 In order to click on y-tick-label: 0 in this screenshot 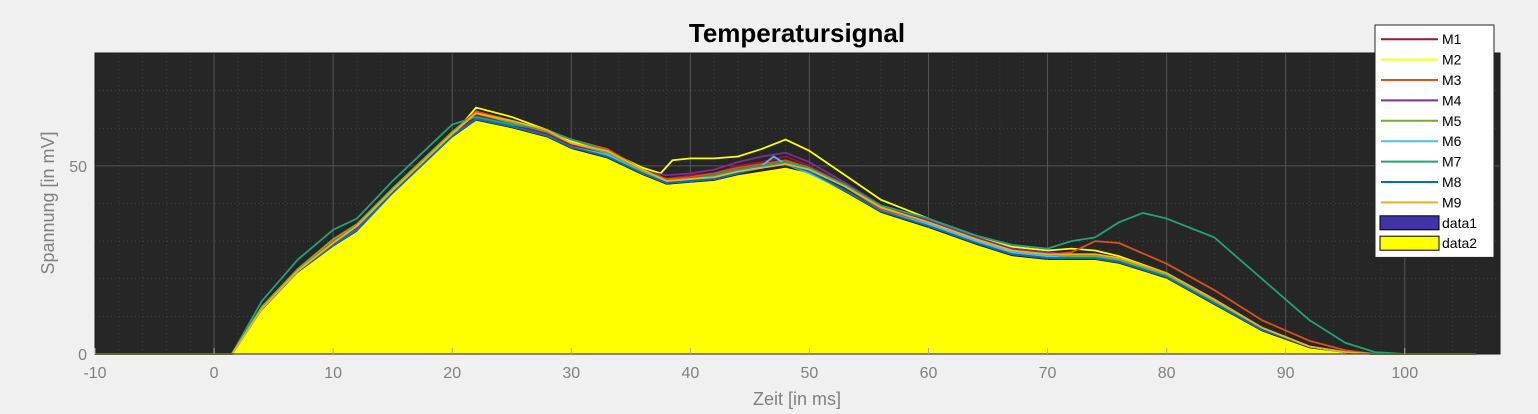, I will do `click(82, 355)`.